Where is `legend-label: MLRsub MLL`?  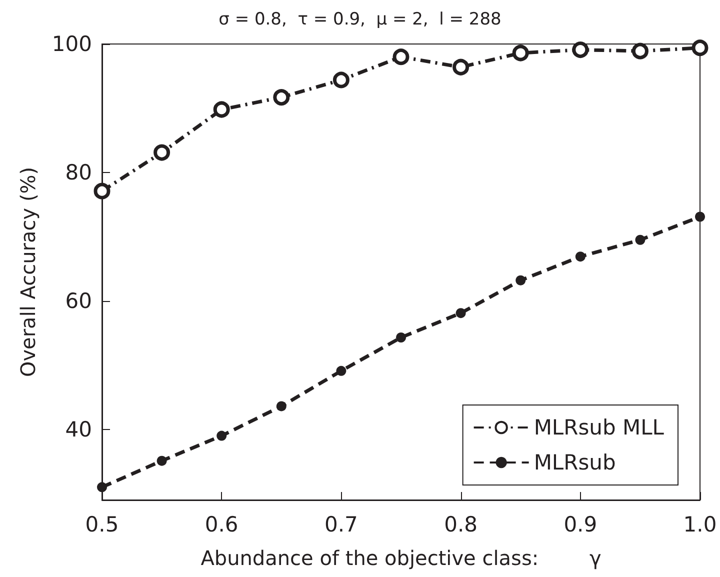
legend-label: MLRsub MLL is located at coordinates (599, 428).